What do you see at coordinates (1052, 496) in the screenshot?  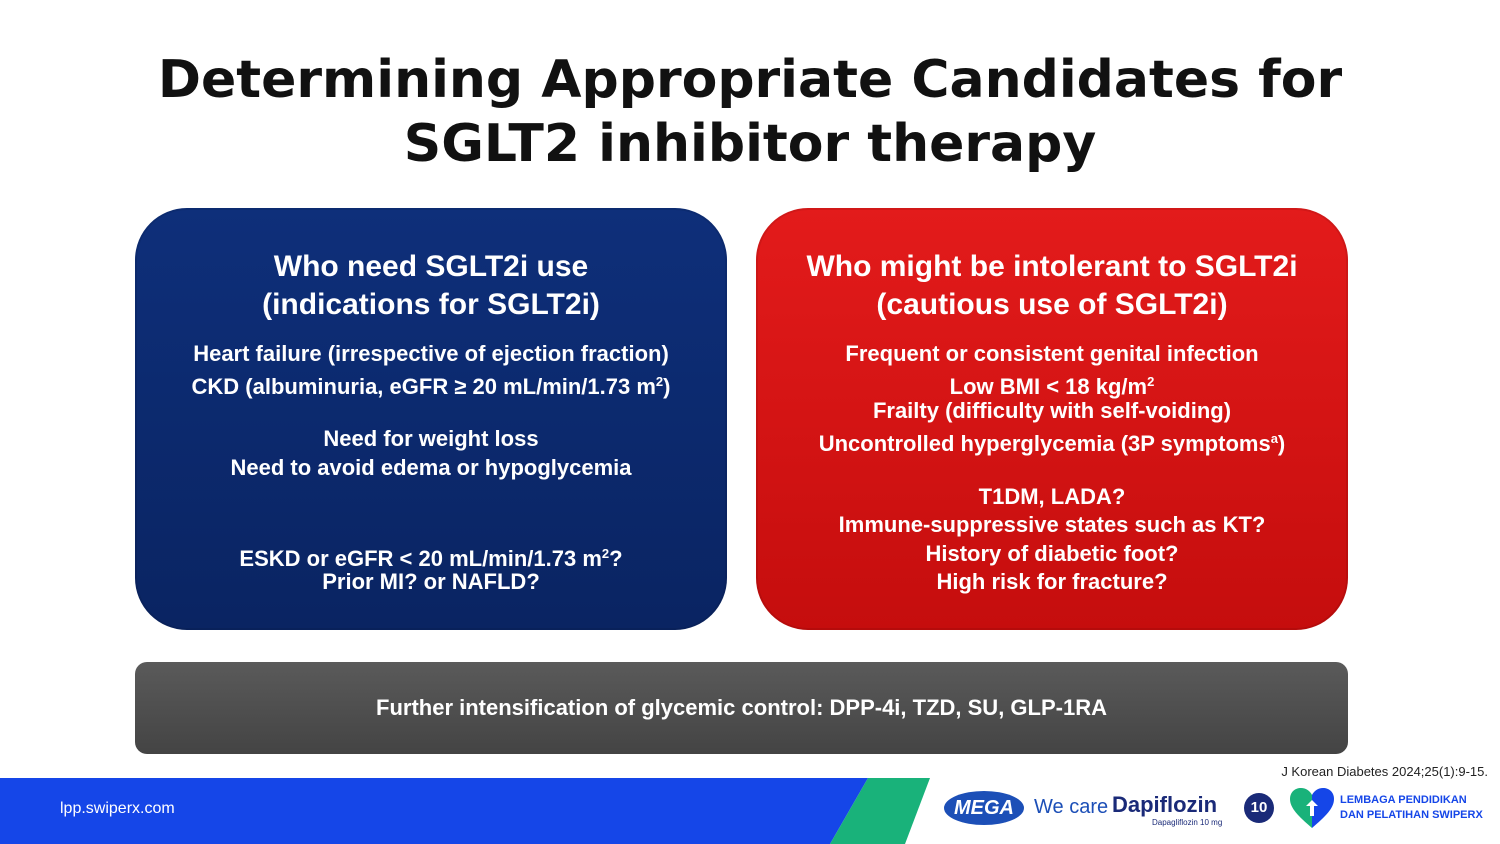 I see `caution-item: T1DM, LADA?` at bounding box center [1052, 496].